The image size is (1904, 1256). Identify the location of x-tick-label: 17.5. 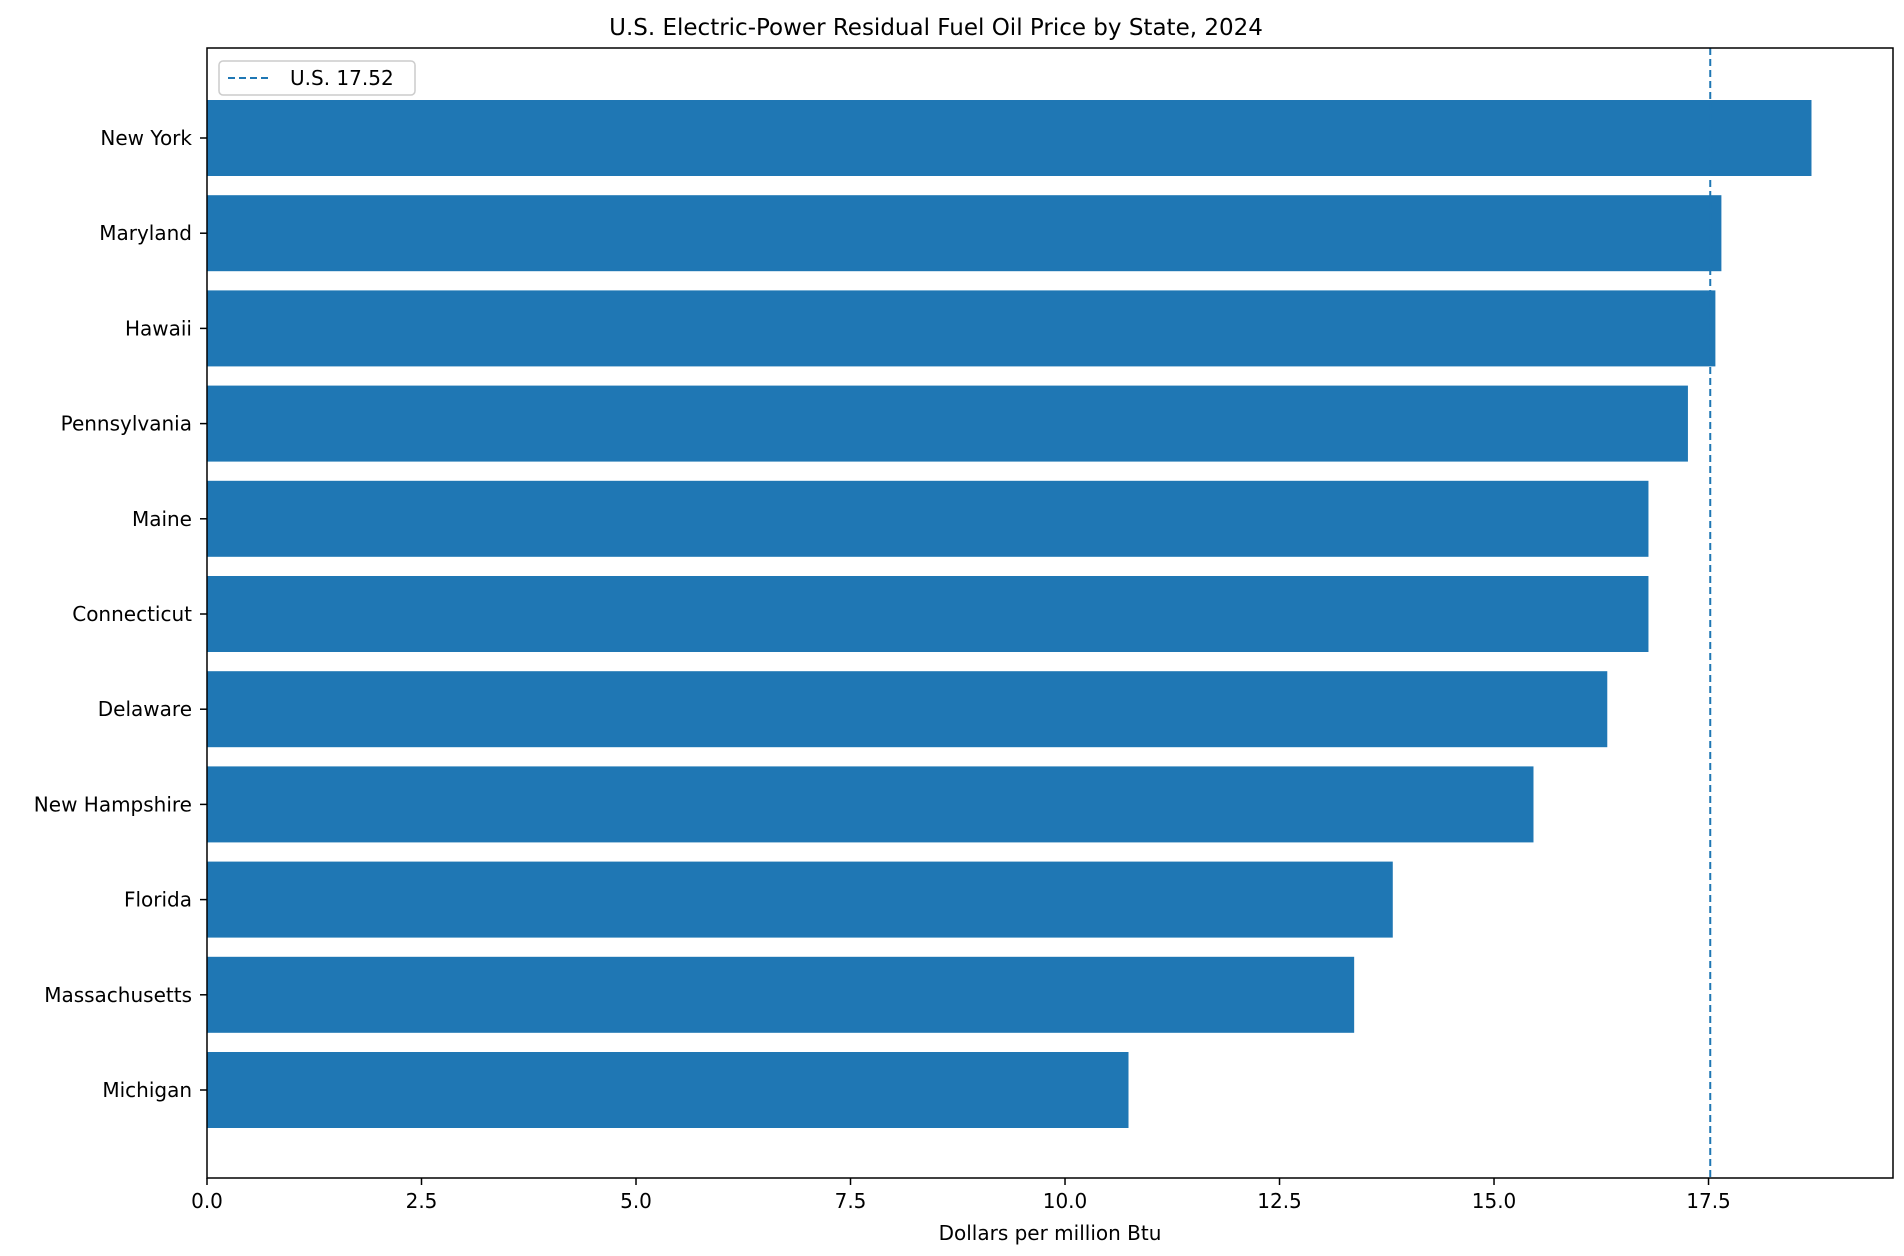
(1708, 1201).